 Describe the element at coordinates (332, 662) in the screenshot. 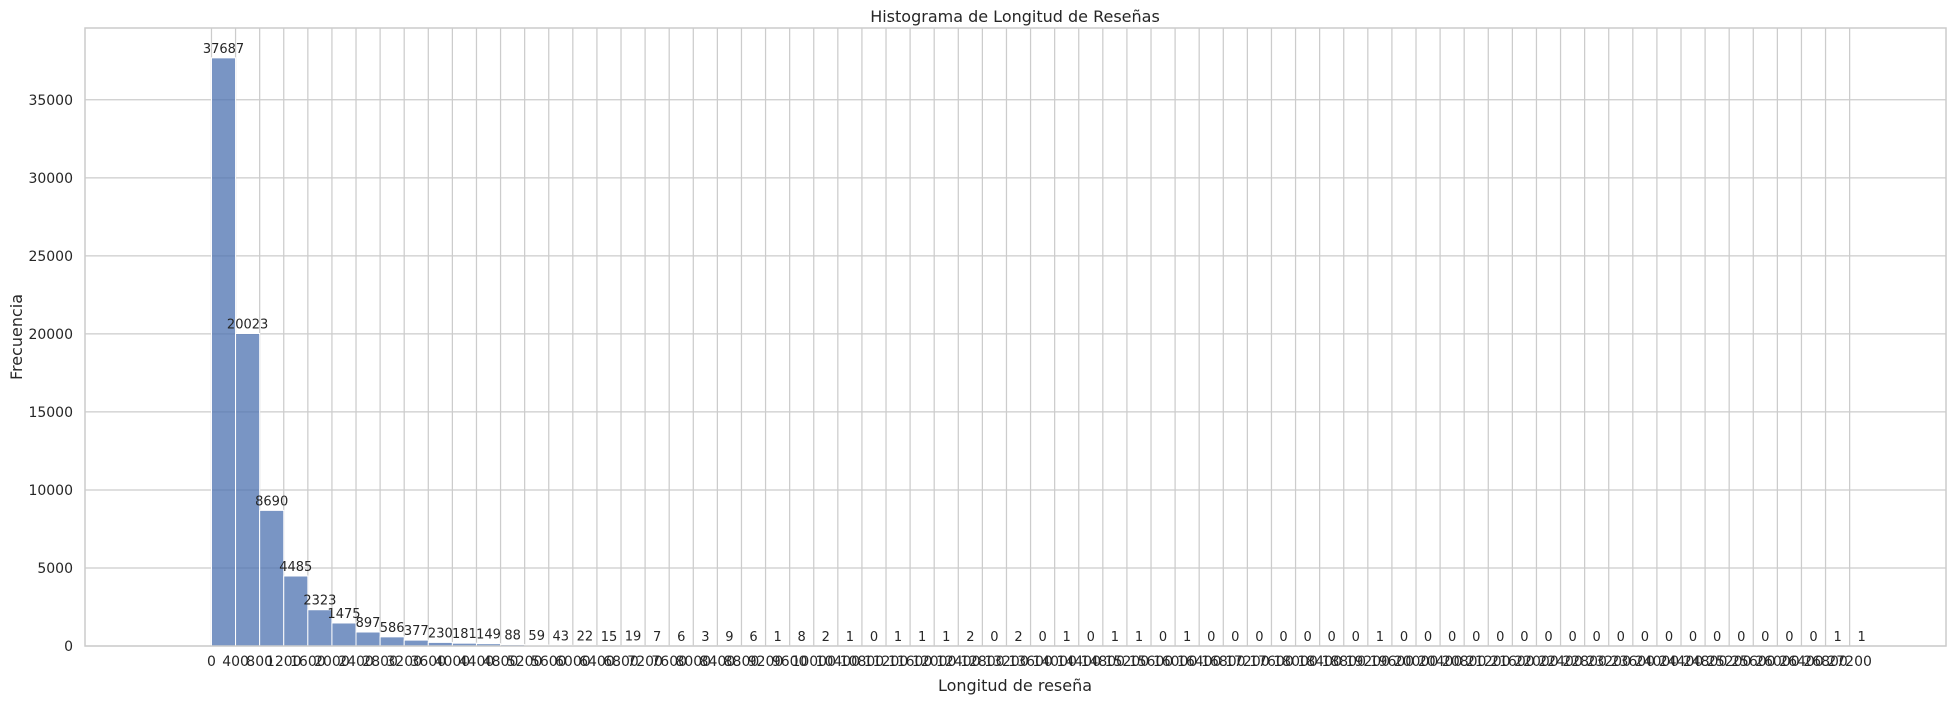

I see `x-tick-label: 2000` at that location.